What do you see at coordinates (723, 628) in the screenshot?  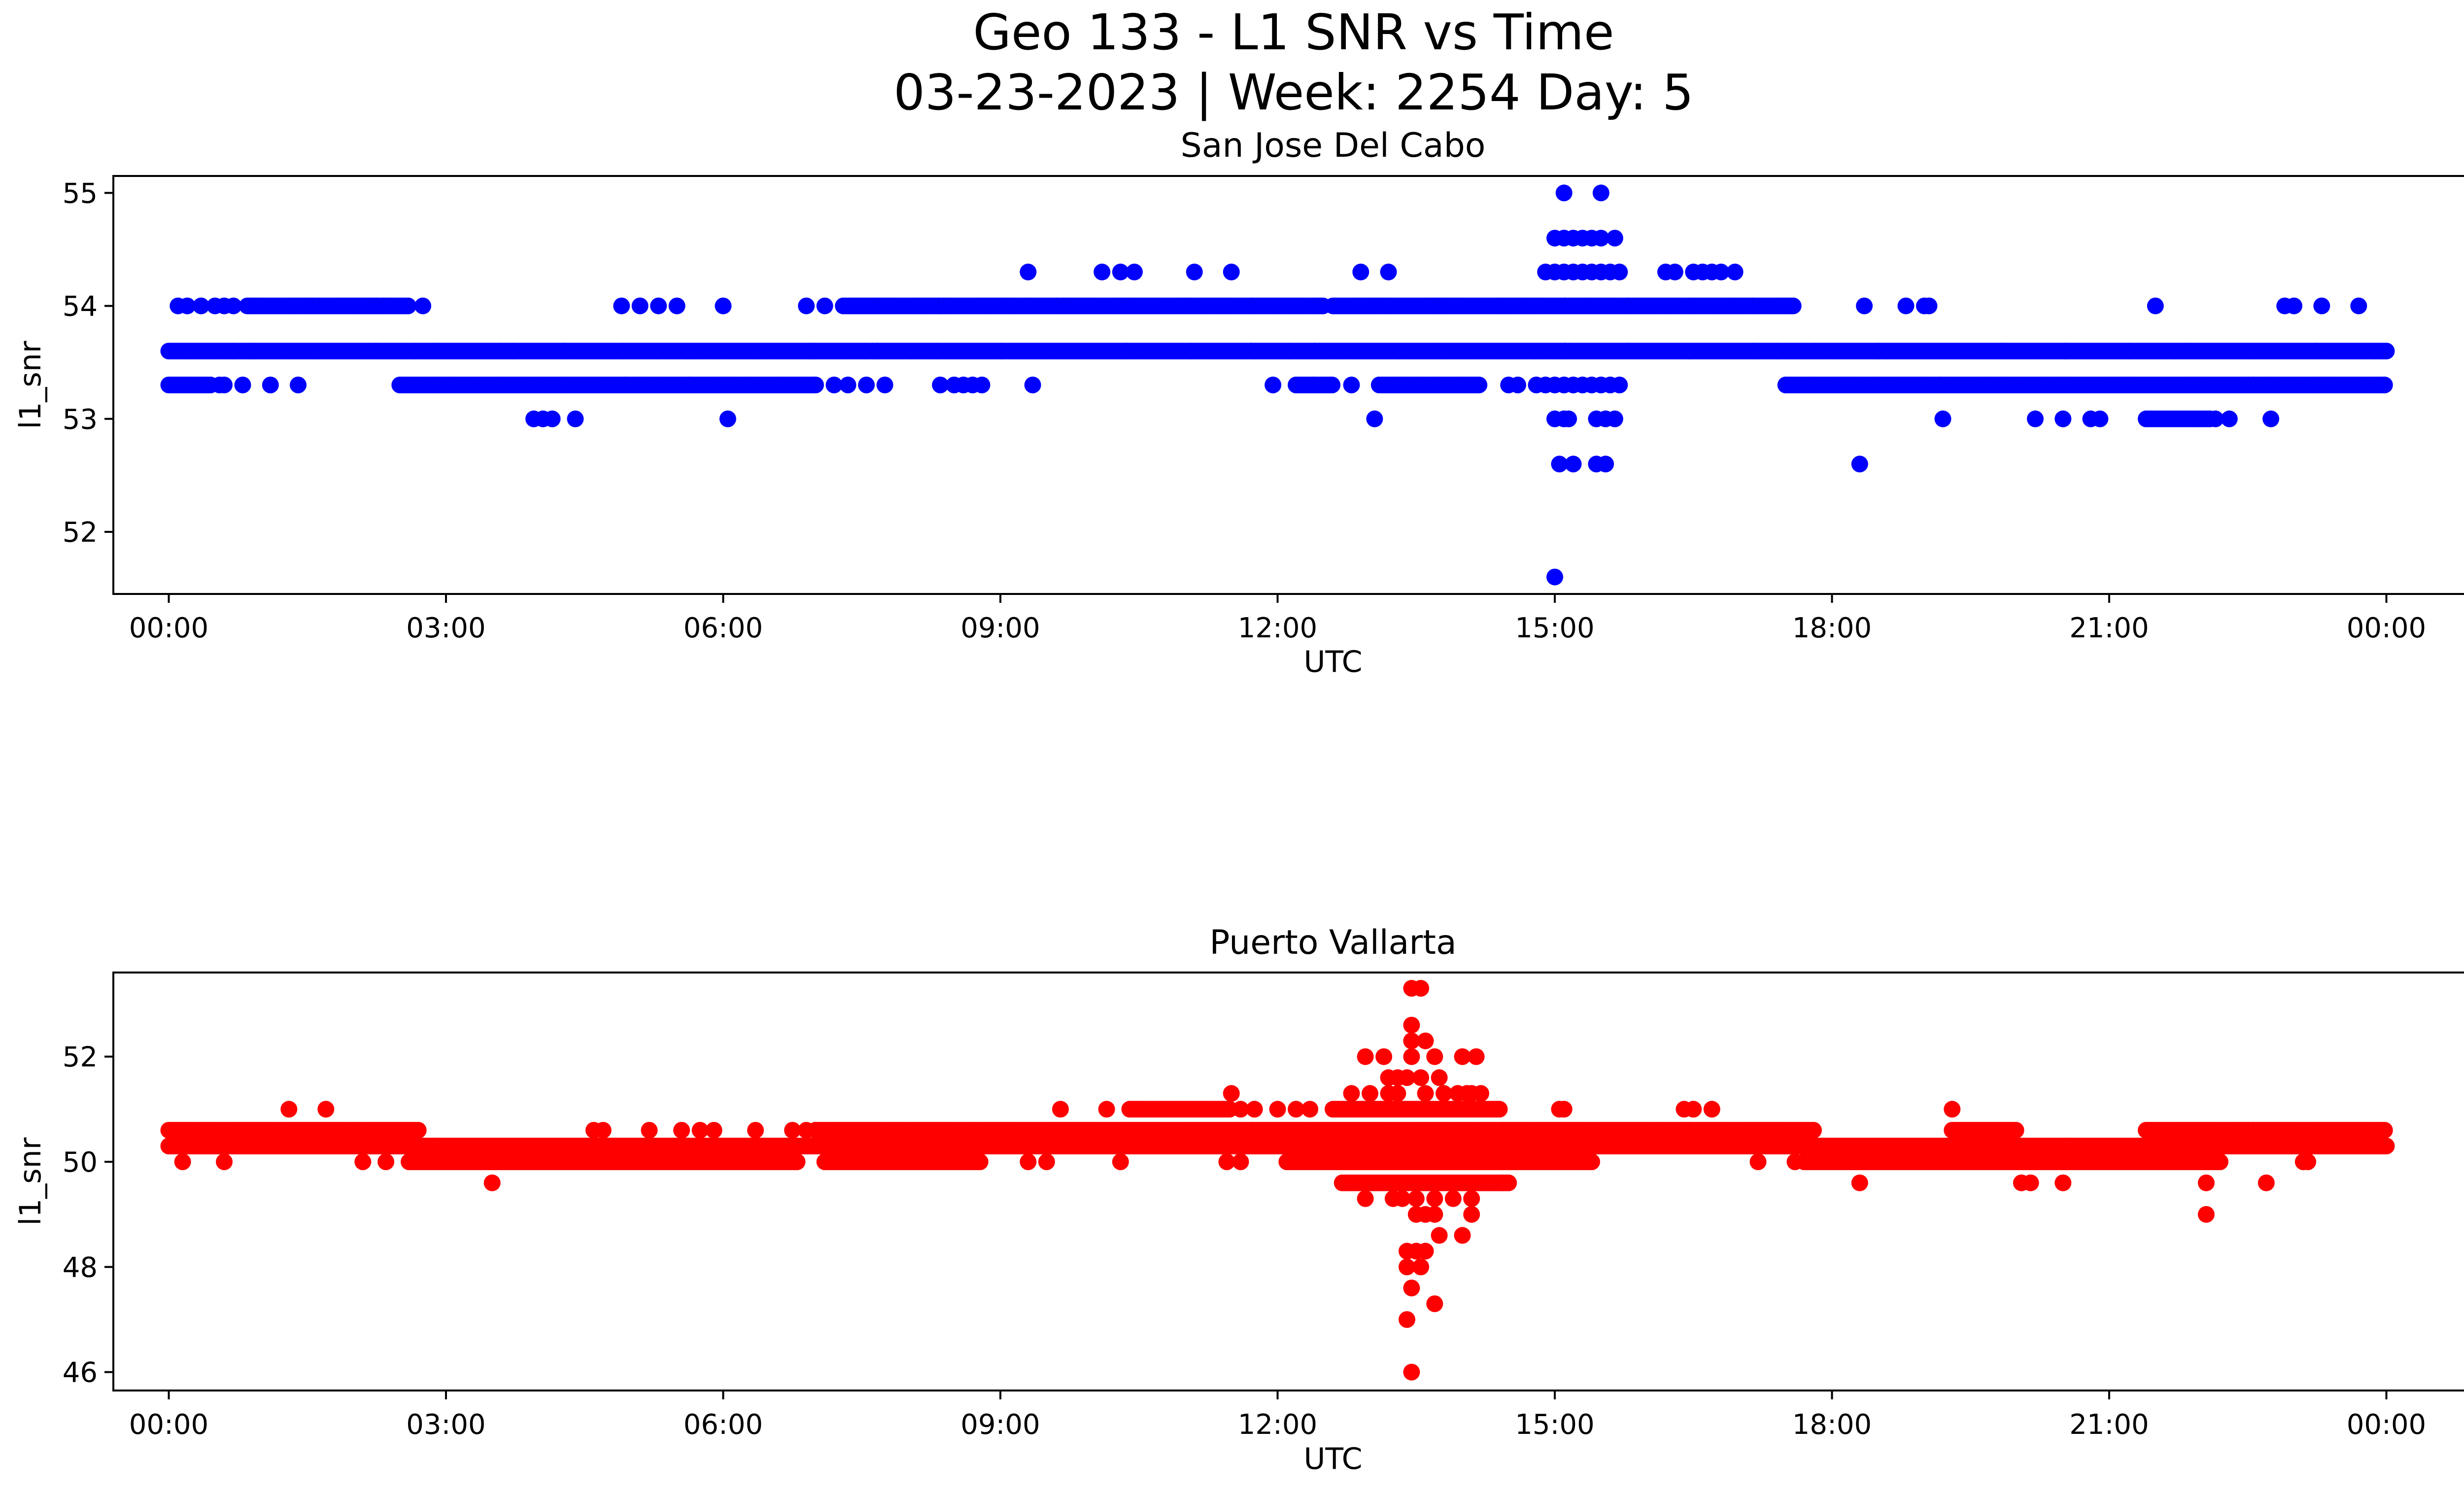 I see `x-tick-label: 06:00` at bounding box center [723, 628].